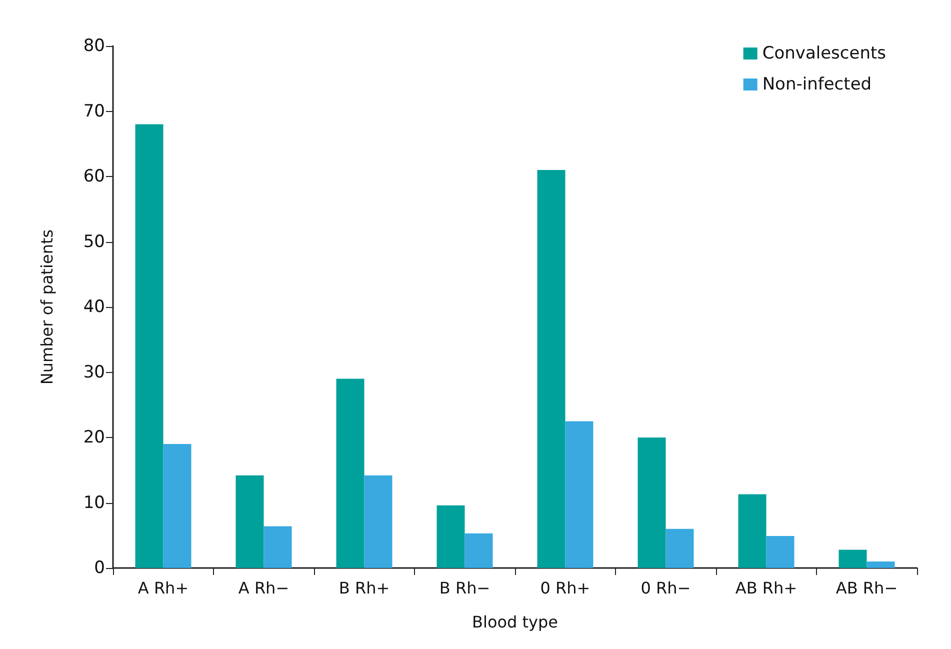 Image resolution: width=951 pixels, height=649 pixels. What do you see at coordinates (364, 588) in the screenshot?
I see `x-tick-label: B Rh+` at bounding box center [364, 588].